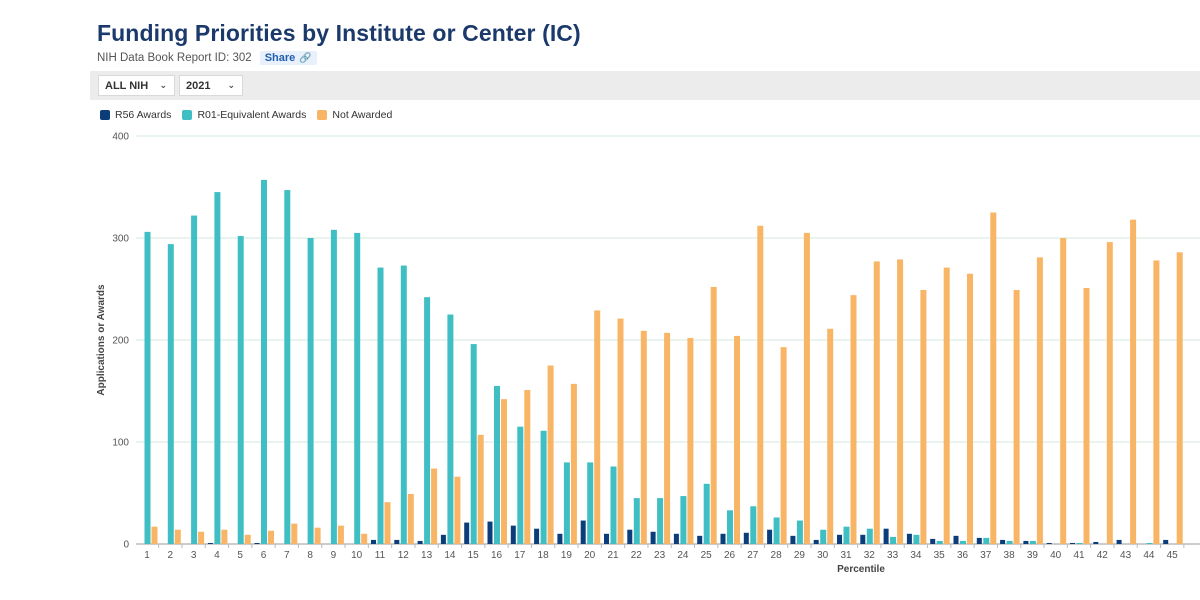  Describe the element at coordinates (354, 115) in the screenshot. I see `legend-item-not-awarded: Not Awarded` at that location.